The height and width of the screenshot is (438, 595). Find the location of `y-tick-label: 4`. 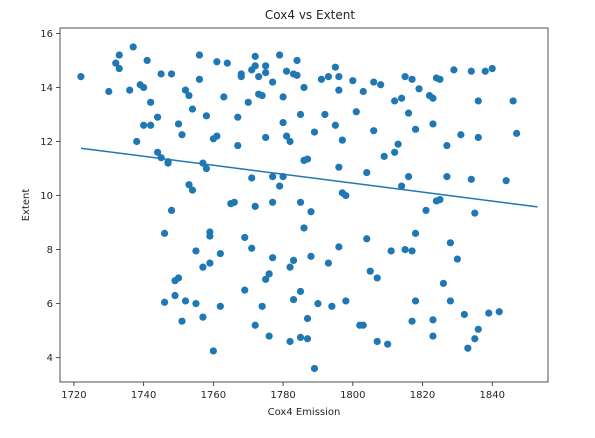

y-tick-label: 4 is located at coordinates (50, 358).